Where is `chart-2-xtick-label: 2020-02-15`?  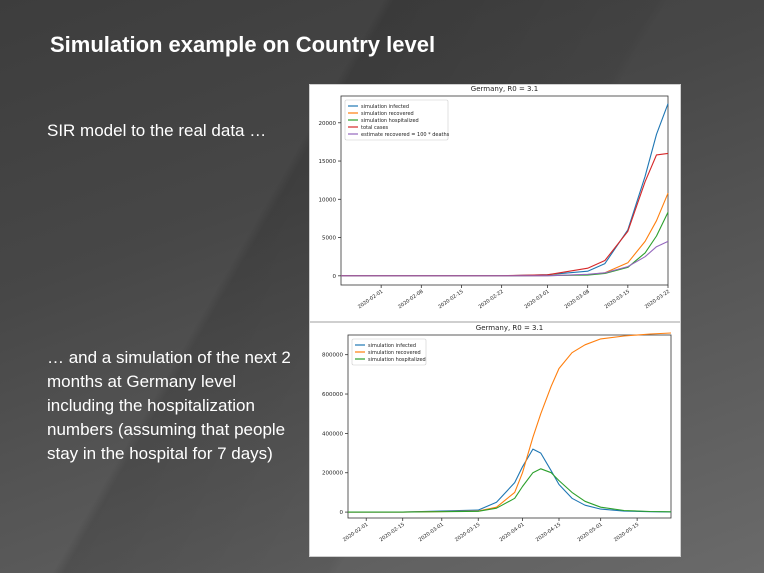 chart-2-xtick-label: 2020-02-15 is located at coordinates (392, 533).